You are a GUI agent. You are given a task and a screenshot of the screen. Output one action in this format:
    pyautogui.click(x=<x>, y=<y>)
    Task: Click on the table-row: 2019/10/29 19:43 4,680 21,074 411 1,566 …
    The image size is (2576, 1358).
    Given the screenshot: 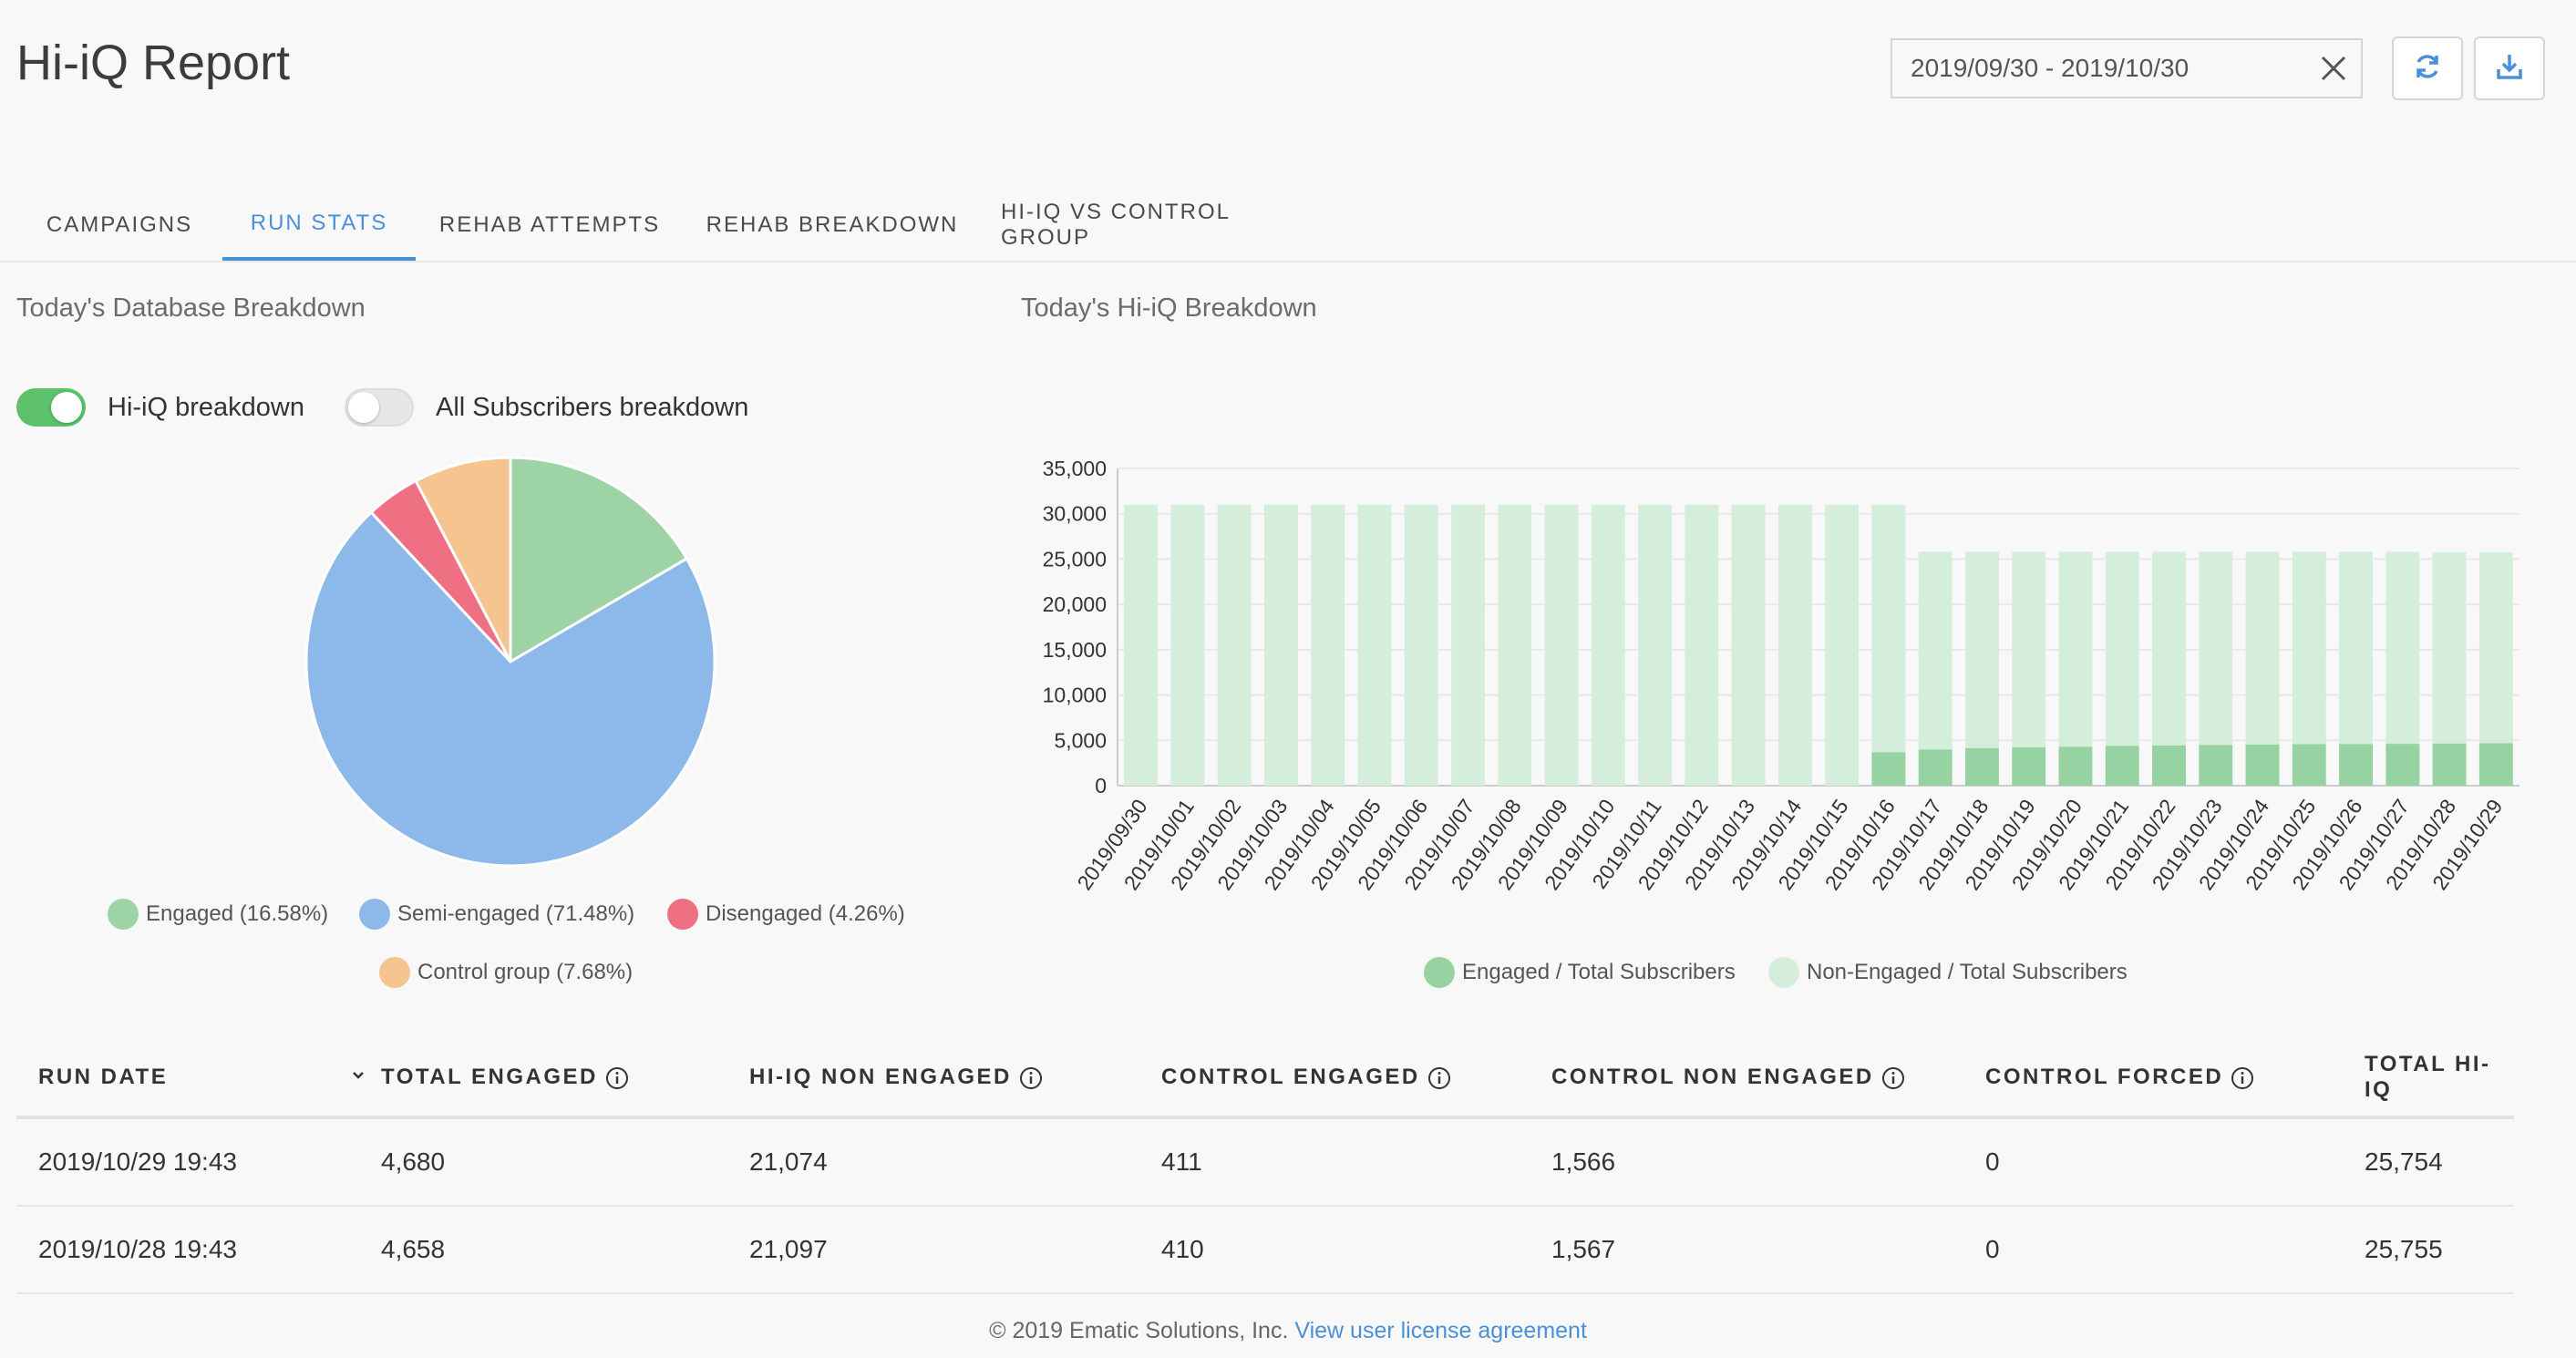 What is the action you would take?
    pyautogui.click(x=1265, y=1163)
    